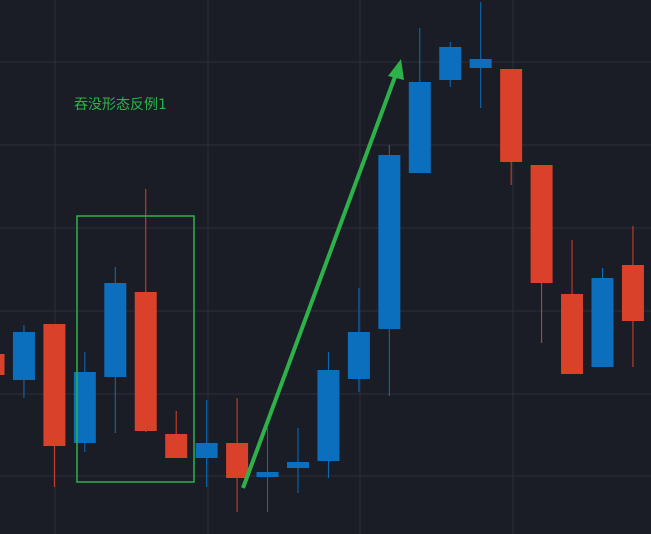  Describe the element at coordinates (120, 105) in the screenshot. I see `annotation: 吞没形态反例1` at that location.